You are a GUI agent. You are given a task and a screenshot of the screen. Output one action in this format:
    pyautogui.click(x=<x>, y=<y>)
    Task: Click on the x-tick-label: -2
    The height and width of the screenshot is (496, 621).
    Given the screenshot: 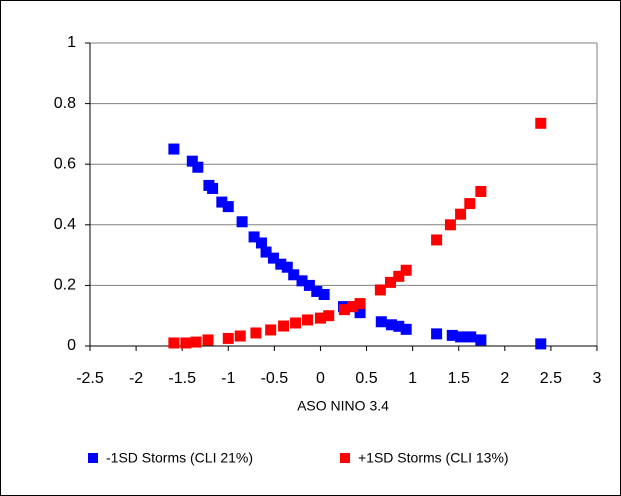 What is the action you would take?
    pyautogui.click(x=136, y=378)
    